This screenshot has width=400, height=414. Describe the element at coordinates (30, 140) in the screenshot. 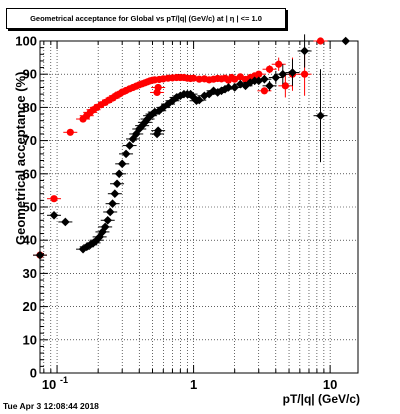

I see `y-tick-label: 70` at that location.